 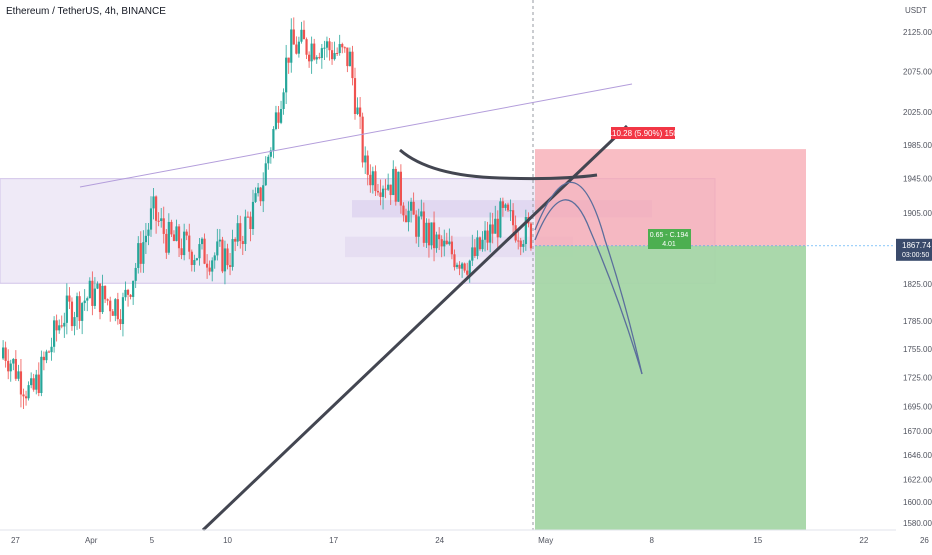 I want to click on y-tick-label: 1755.00, so click(x=917, y=349).